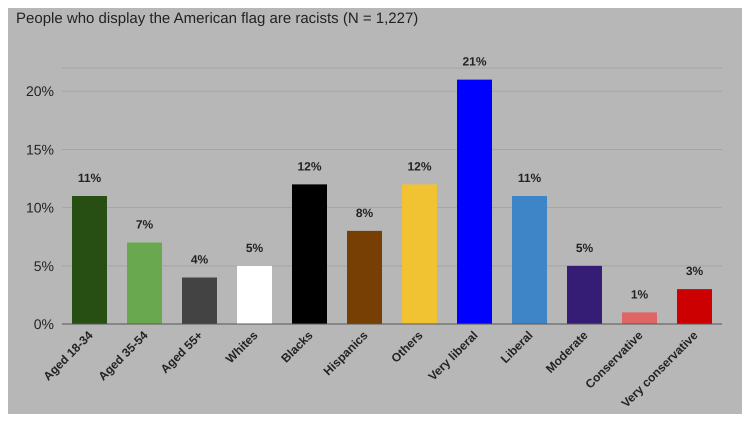 This screenshot has height=422, width=750. I want to click on y-tick-label: 0%, so click(44, 324).